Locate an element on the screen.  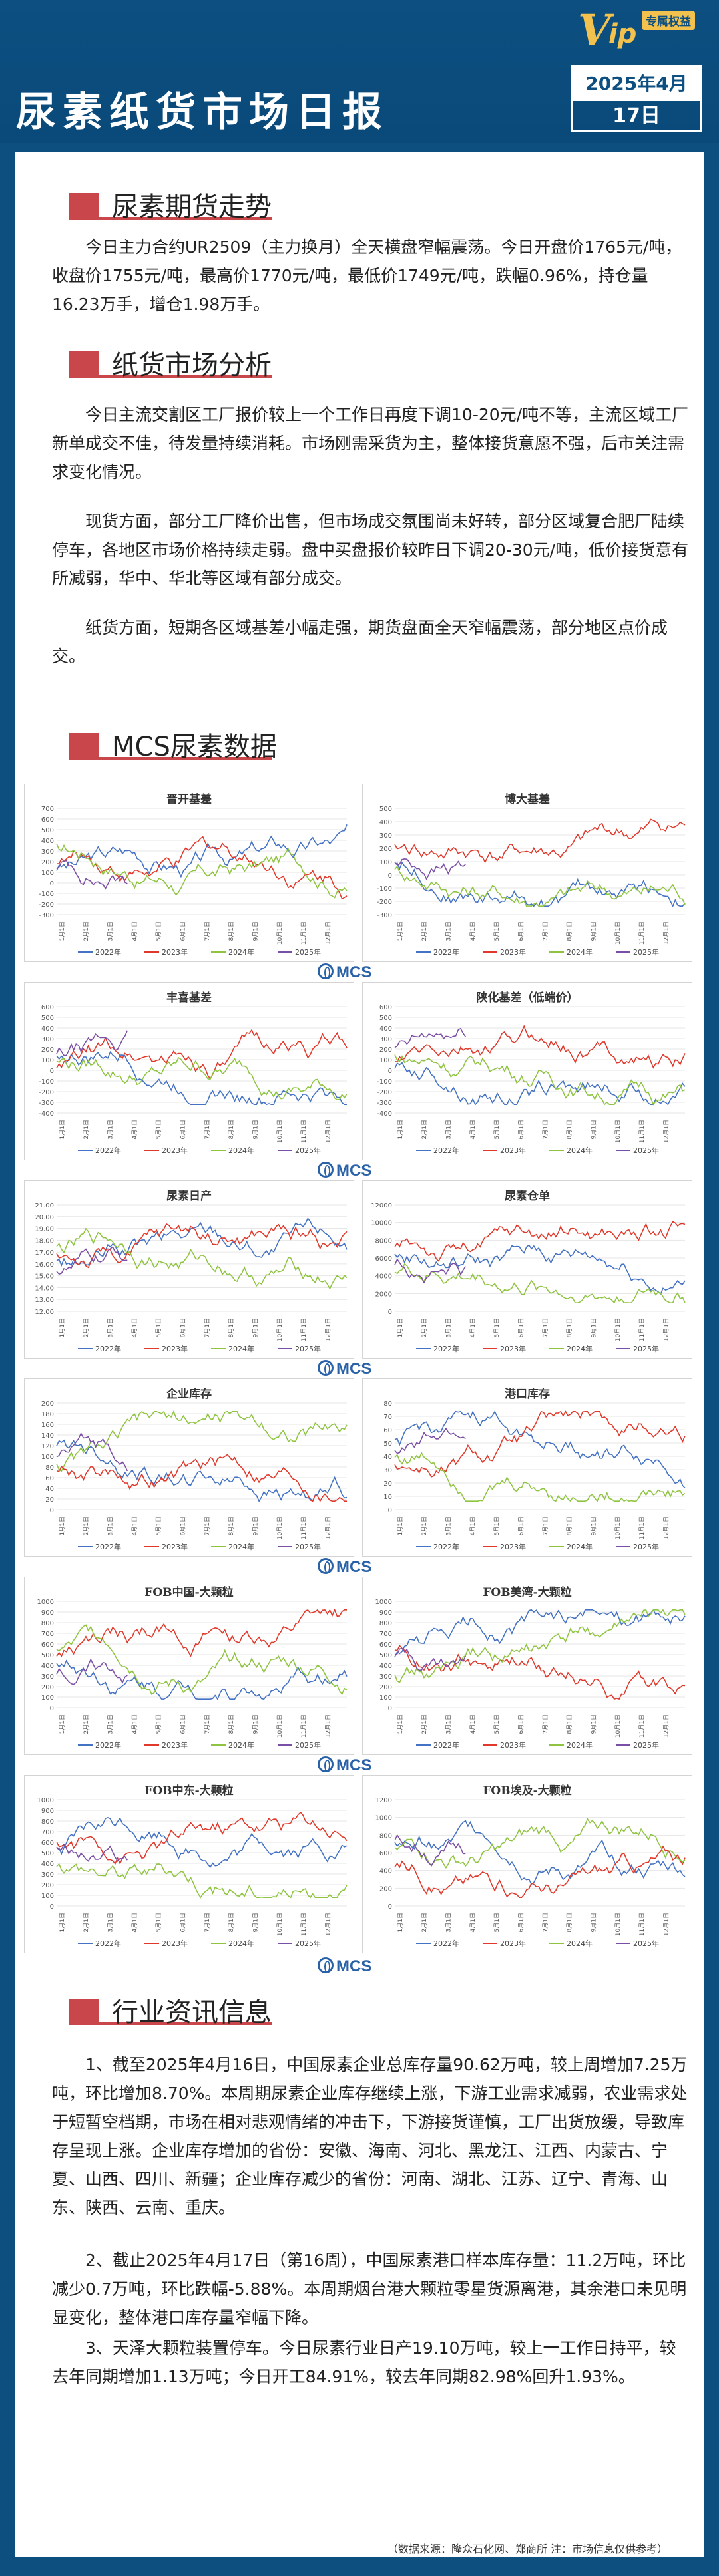
x-tick-label: 2月1日 is located at coordinates (87, 1327).